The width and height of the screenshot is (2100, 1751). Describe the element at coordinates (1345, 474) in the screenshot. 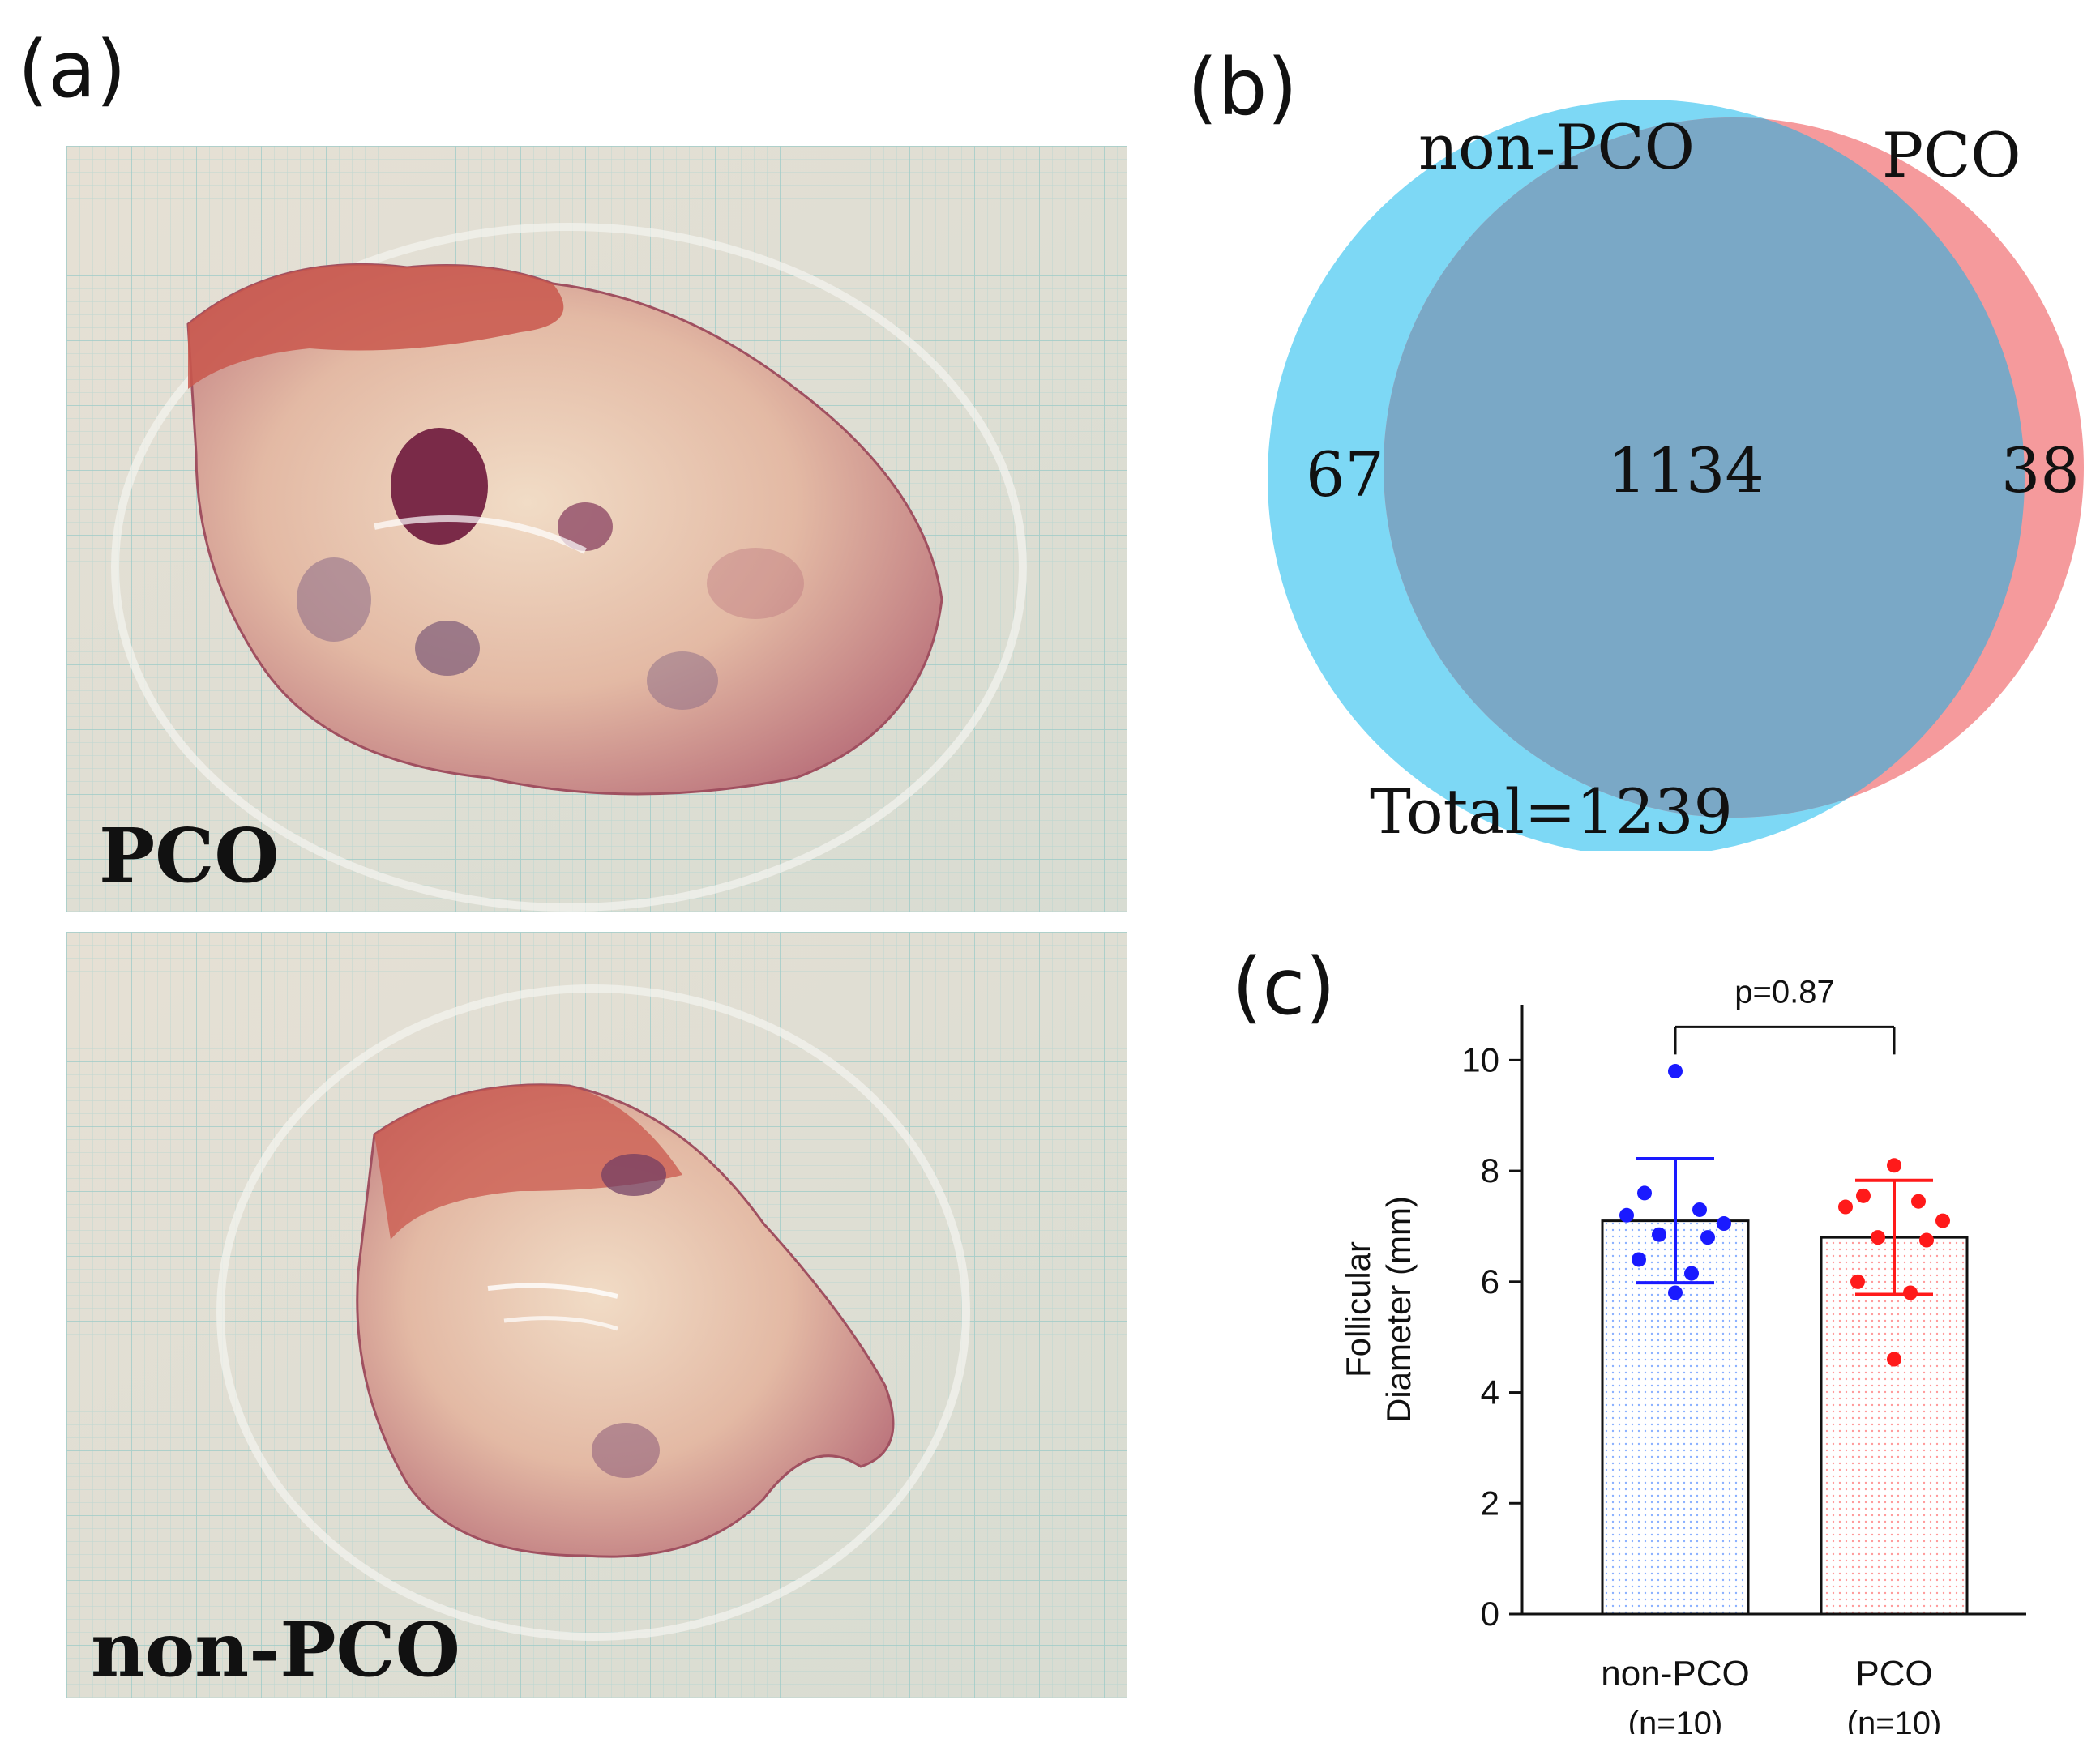

I see `venn-count-only-non-pco: 67` at that location.